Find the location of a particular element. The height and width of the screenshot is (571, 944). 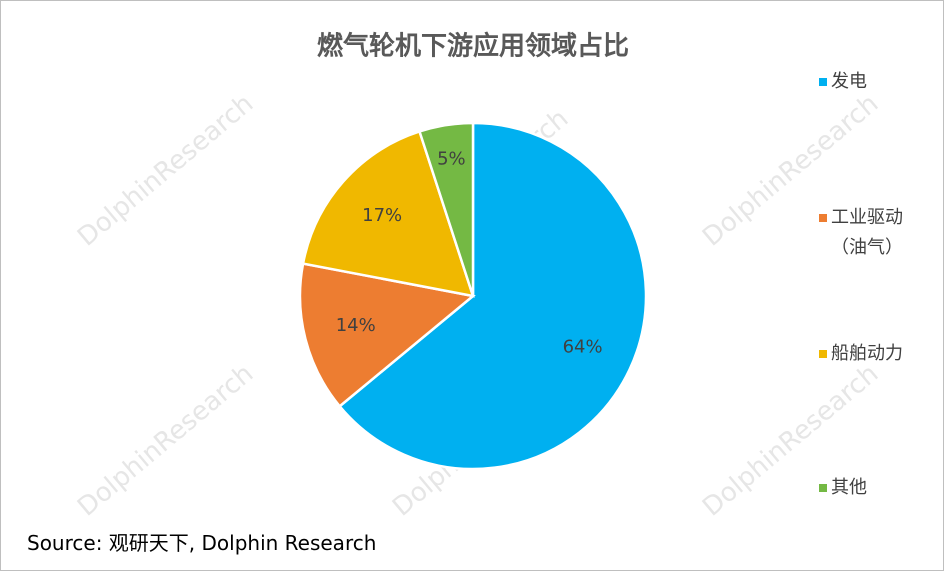

source: Source: 观研天下, Dolphin Research is located at coordinates (202, 543).